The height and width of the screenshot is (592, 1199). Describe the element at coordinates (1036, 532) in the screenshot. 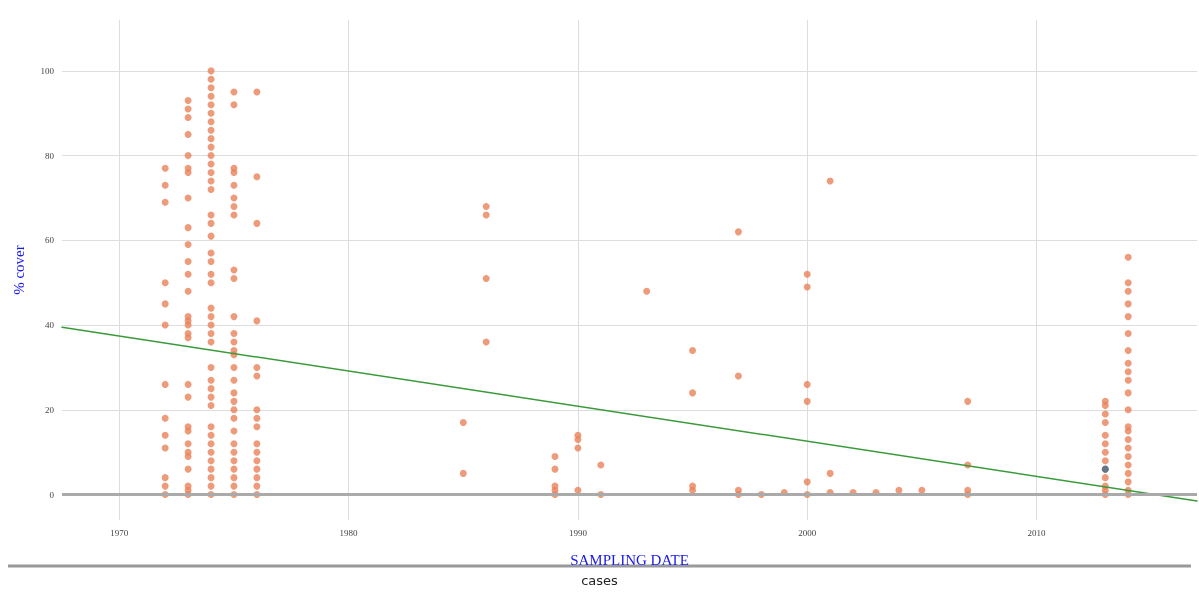

I see `x-tick-label: 2010` at that location.